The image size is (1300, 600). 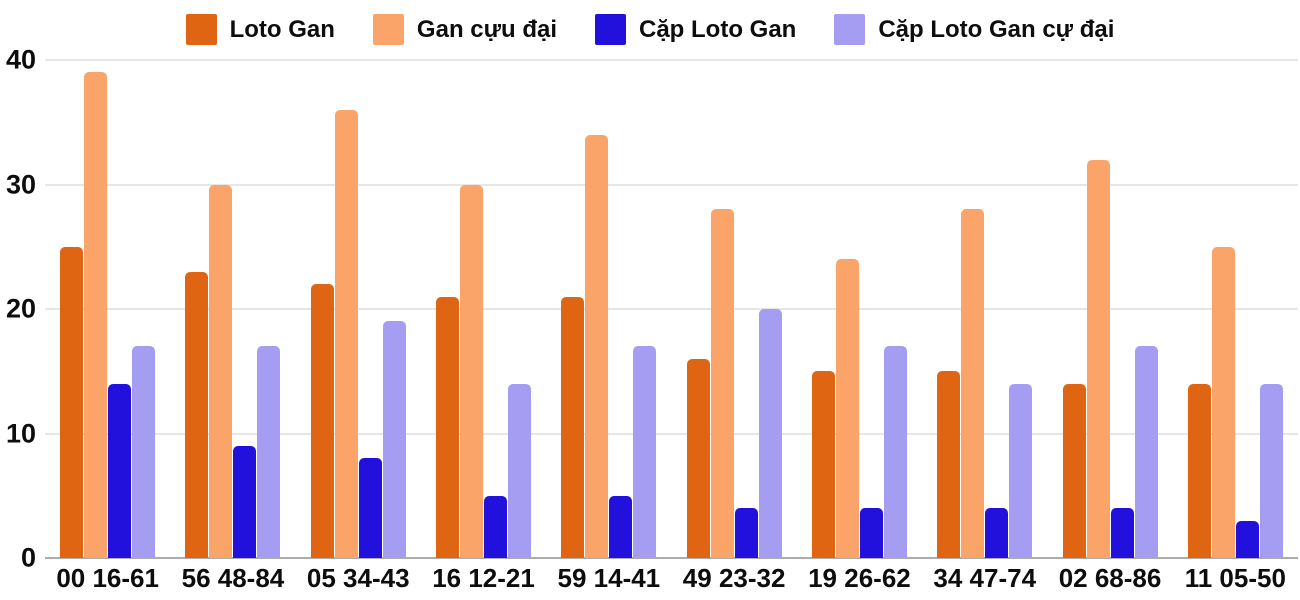 What do you see at coordinates (20, 184) in the screenshot?
I see `y-tick-label: 30` at bounding box center [20, 184].